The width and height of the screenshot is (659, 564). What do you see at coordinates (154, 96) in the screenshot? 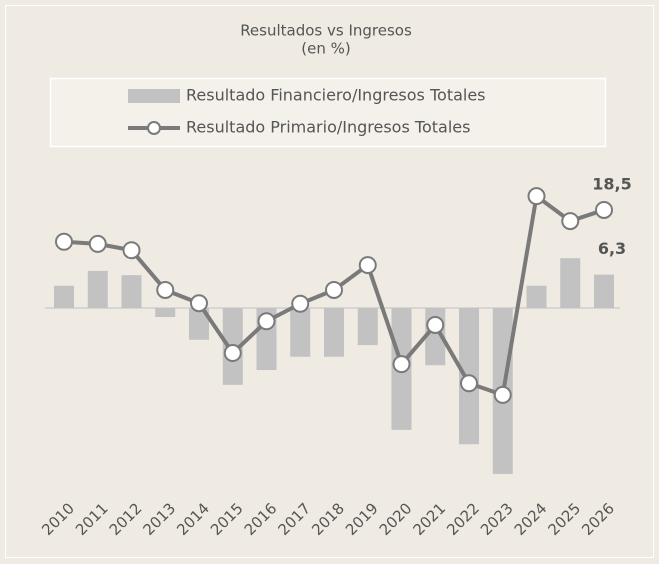
I see `legend-swatch` at bounding box center [154, 96].